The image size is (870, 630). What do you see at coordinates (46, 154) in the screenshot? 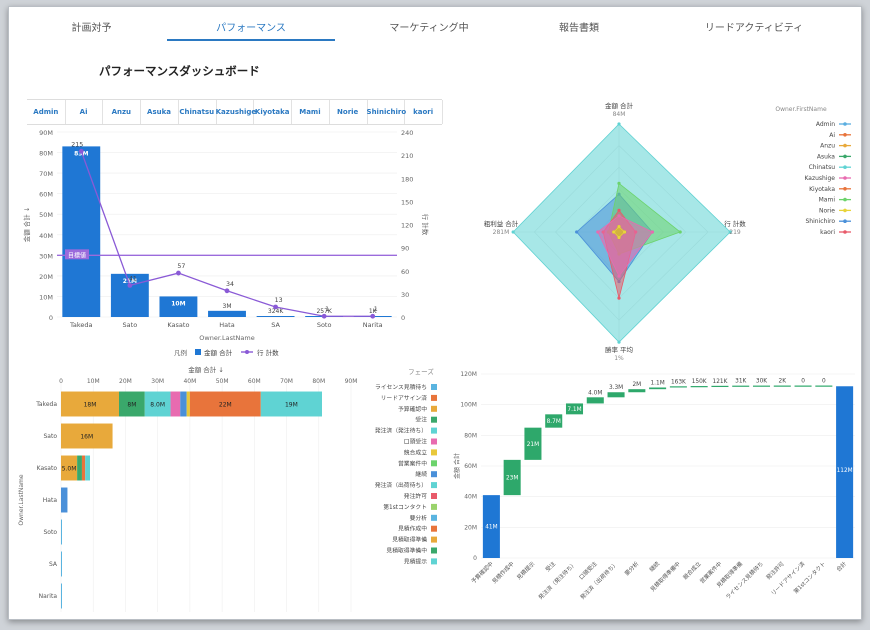
I see `y-tick-label: 80M` at bounding box center [46, 154].